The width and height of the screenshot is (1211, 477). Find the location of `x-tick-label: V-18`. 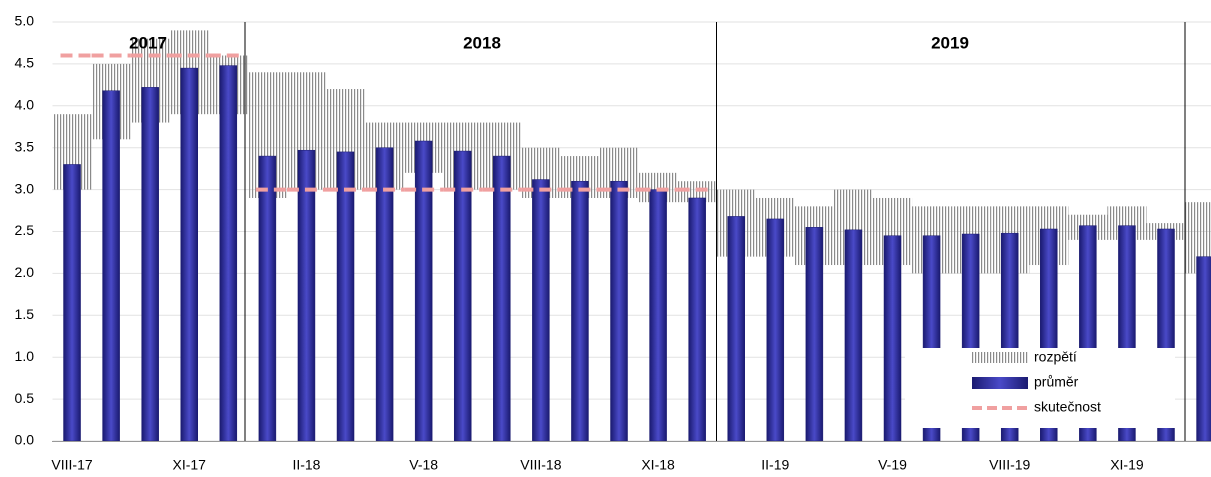

x-tick-label: V-18 is located at coordinates (423, 465).